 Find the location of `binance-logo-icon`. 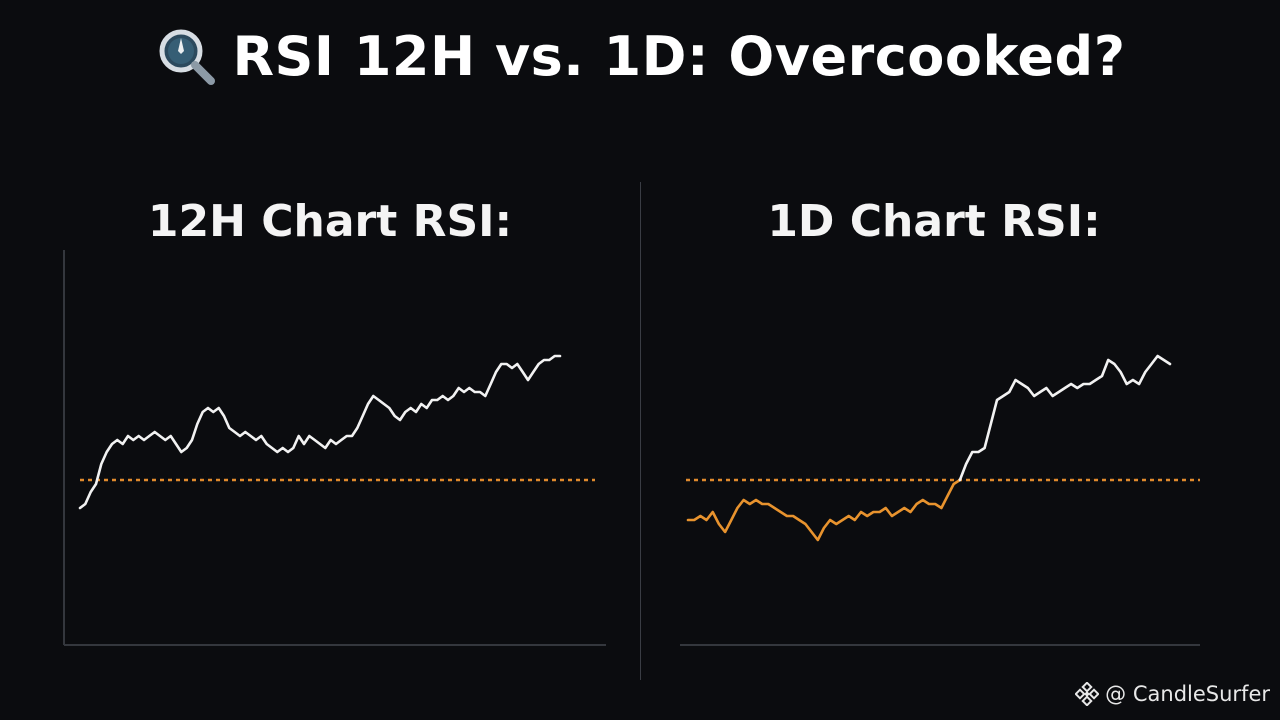

binance-logo-icon is located at coordinates (1087, 694).